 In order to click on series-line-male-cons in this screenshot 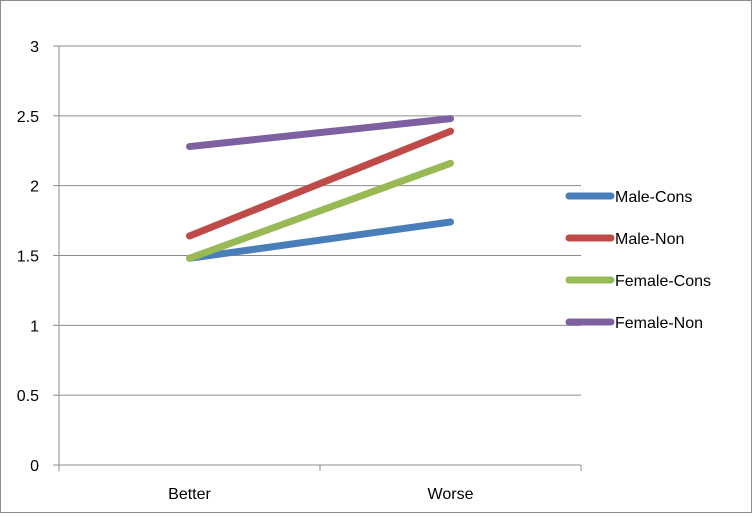, I will do `click(320, 240)`.